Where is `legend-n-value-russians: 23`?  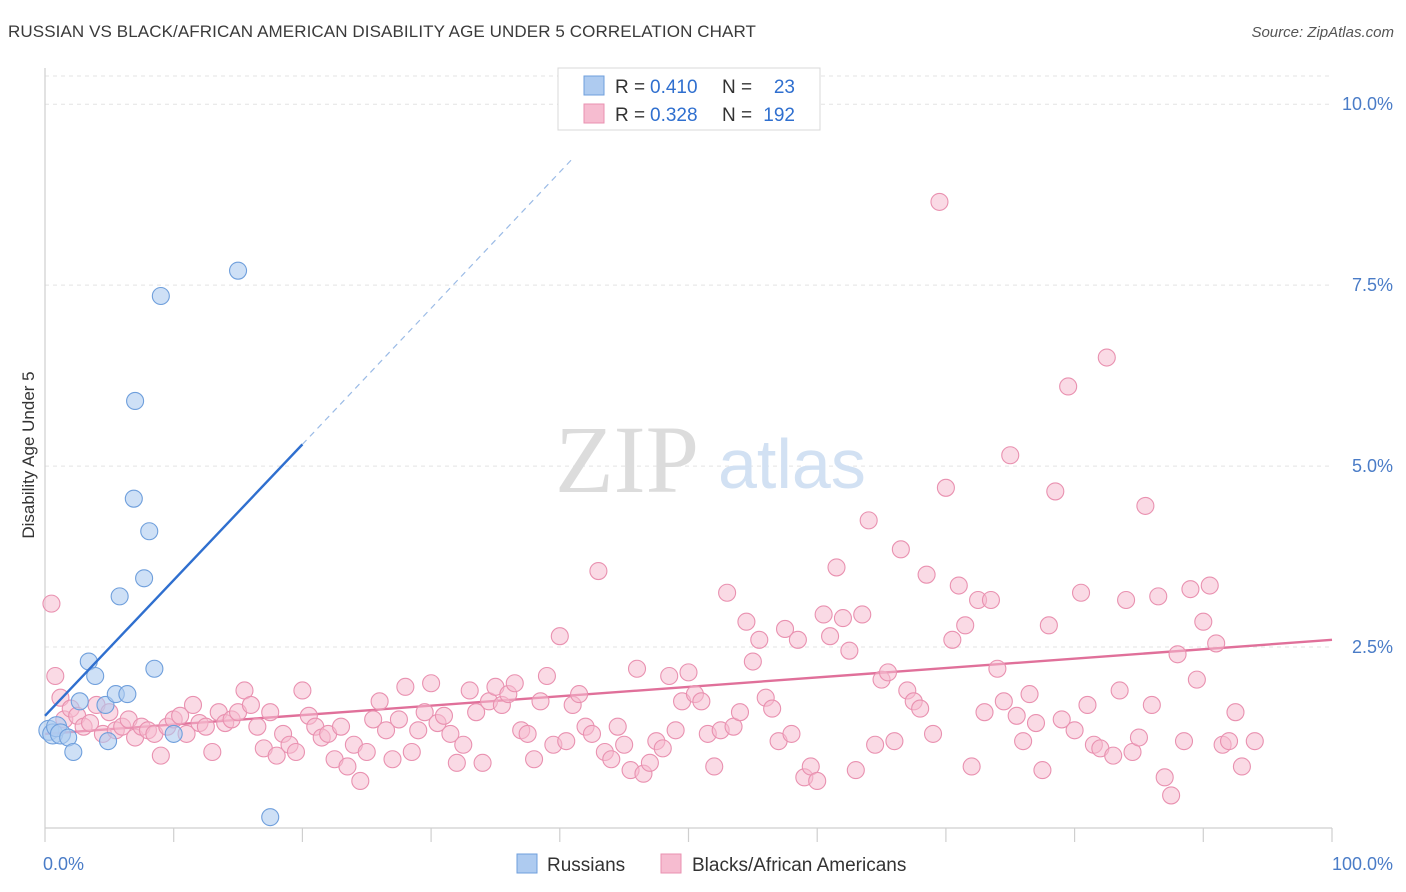 legend-n-value-russians: 23 is located at coordinates (784, 87).